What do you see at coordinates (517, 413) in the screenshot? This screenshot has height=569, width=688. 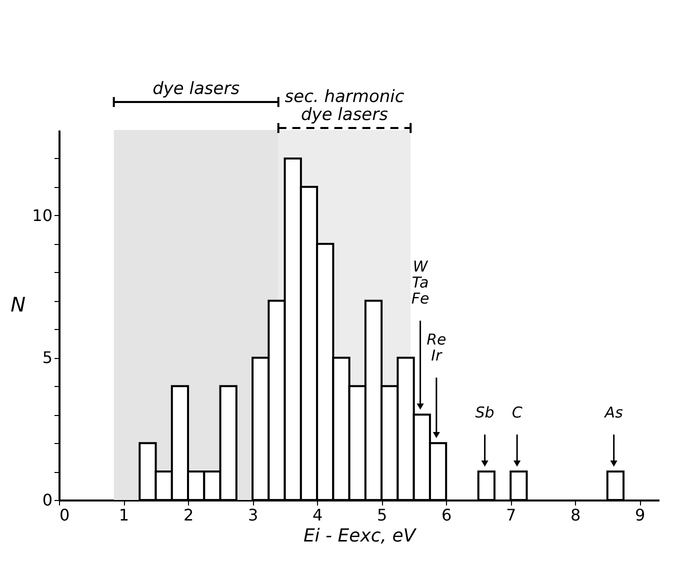 I see `annotation: C` at bounding box center [517, 413].